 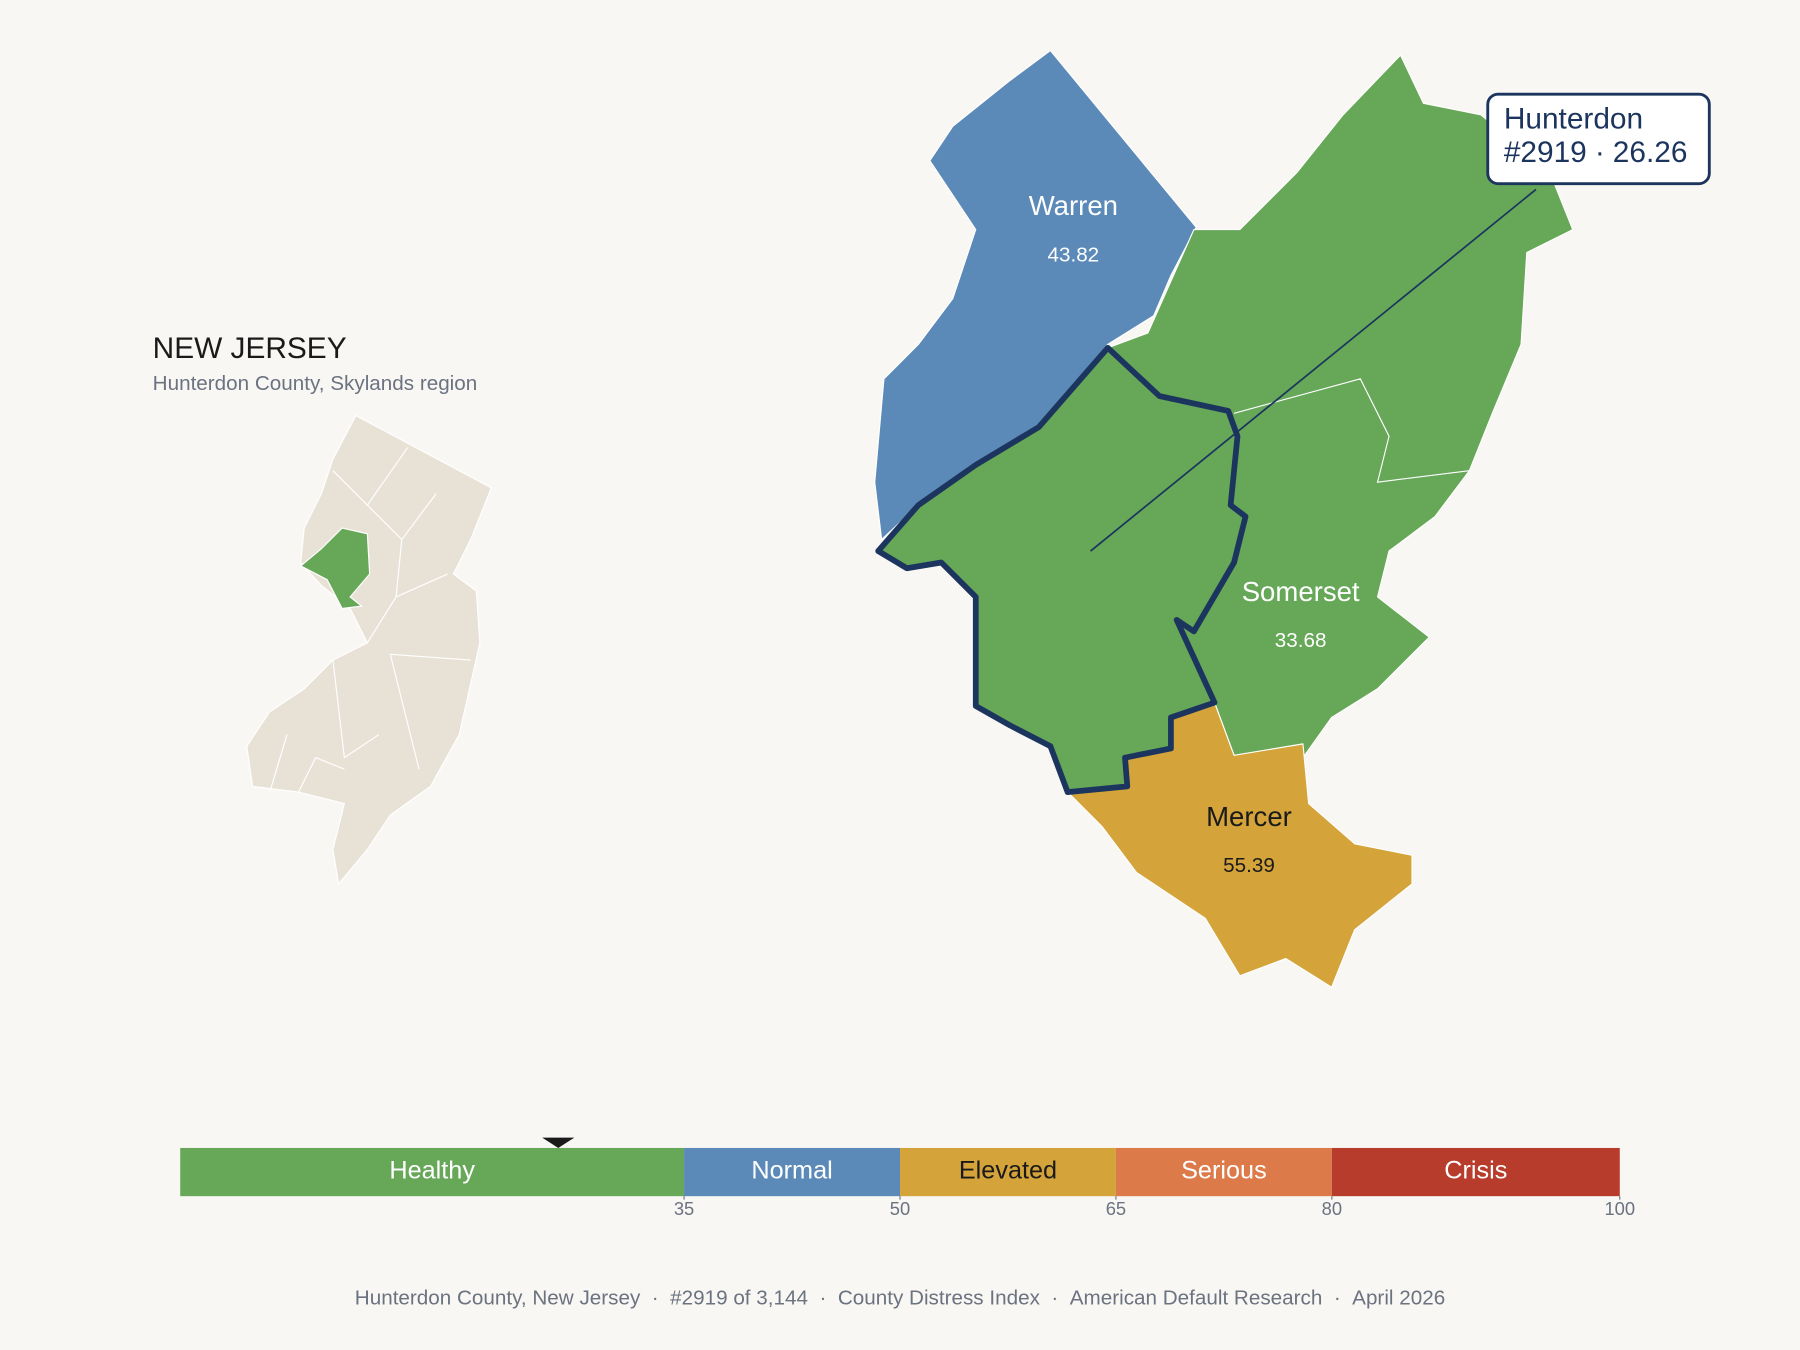 I want to click on footer-item: County Distress Index, so click(x=939, y=1298).